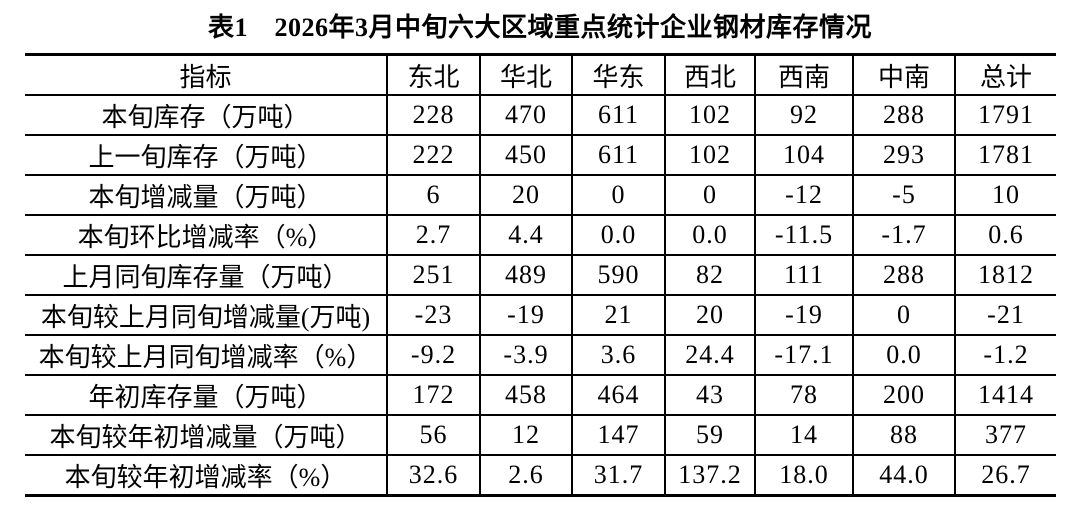 This screenshot has width=1080, height=522. I want to click on value-cell: -23, so click(433, 315).